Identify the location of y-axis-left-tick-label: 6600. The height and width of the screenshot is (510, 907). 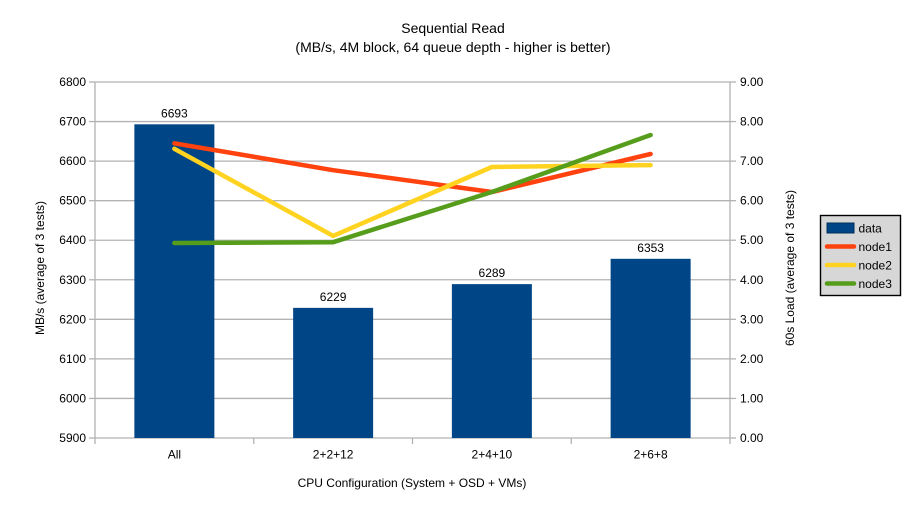
(72, 161).